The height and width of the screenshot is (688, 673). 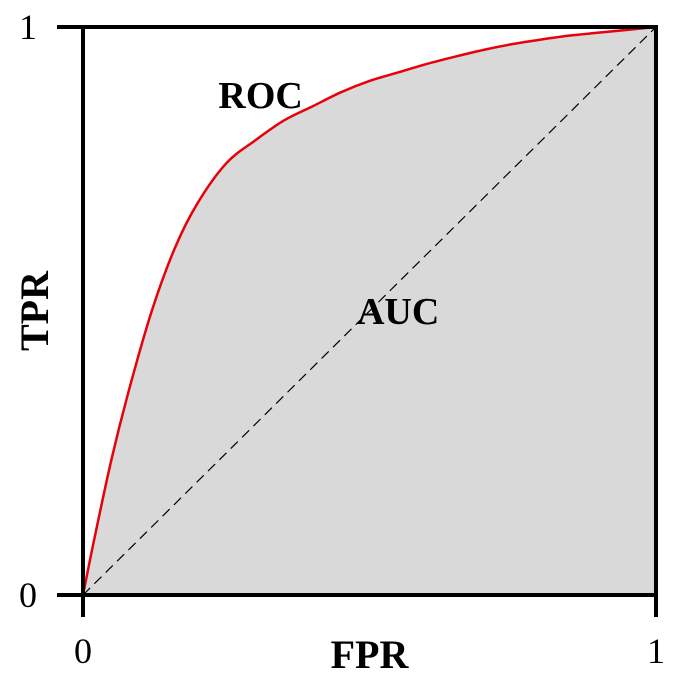 I want to click on y-axis-label: TPR, so click(x=34, y=310).